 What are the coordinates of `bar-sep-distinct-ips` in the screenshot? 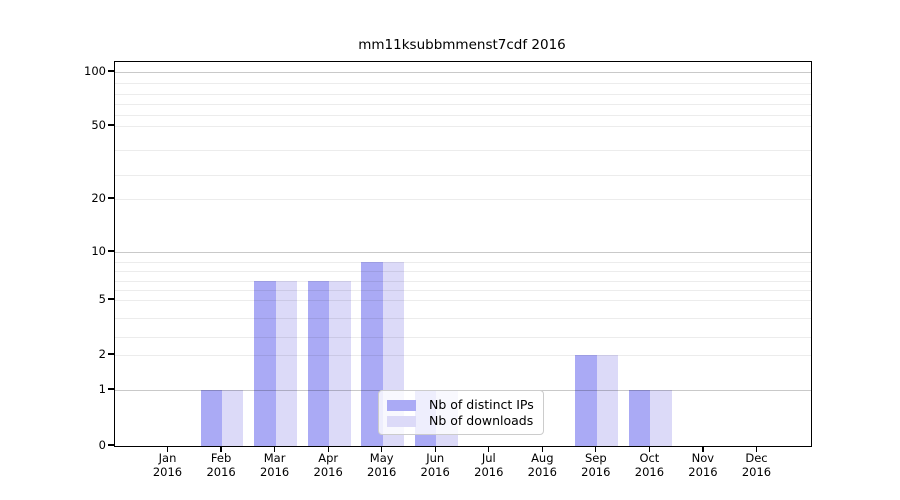 It's located at (586, 400).